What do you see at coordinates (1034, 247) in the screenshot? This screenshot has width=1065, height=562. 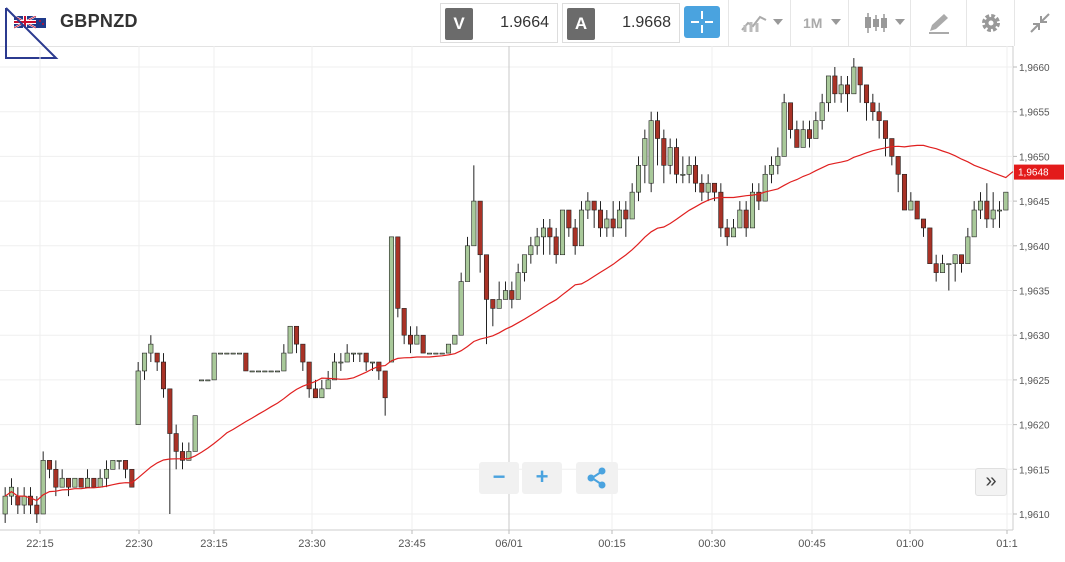 I see `y-tick-label: 1,9640` at bounding box center [1034, 247].